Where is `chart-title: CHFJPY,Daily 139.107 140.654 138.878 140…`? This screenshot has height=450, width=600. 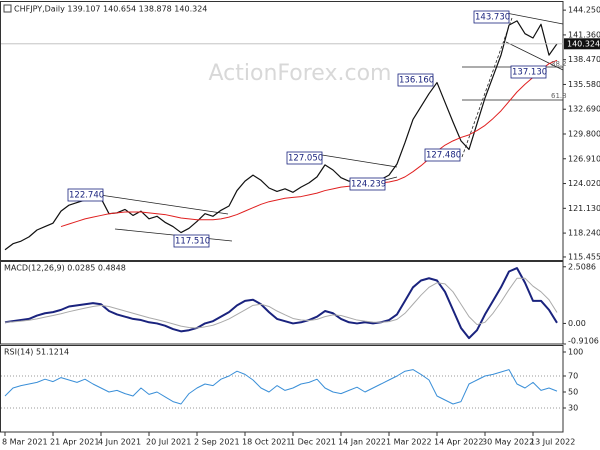
chart-title: CHFJPY,Daily 139.107 140.654 138.878 140… is located at coordinates (110, 9).